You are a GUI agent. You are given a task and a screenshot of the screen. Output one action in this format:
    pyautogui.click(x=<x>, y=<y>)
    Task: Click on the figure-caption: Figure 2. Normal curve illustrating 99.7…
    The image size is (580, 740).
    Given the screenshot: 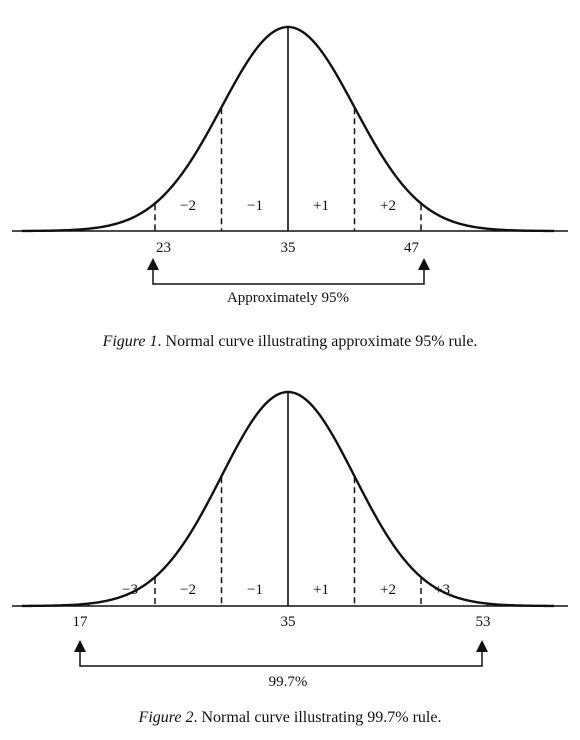 What is the action you would take?
    pyautogui.click(x=290, y=717)
    